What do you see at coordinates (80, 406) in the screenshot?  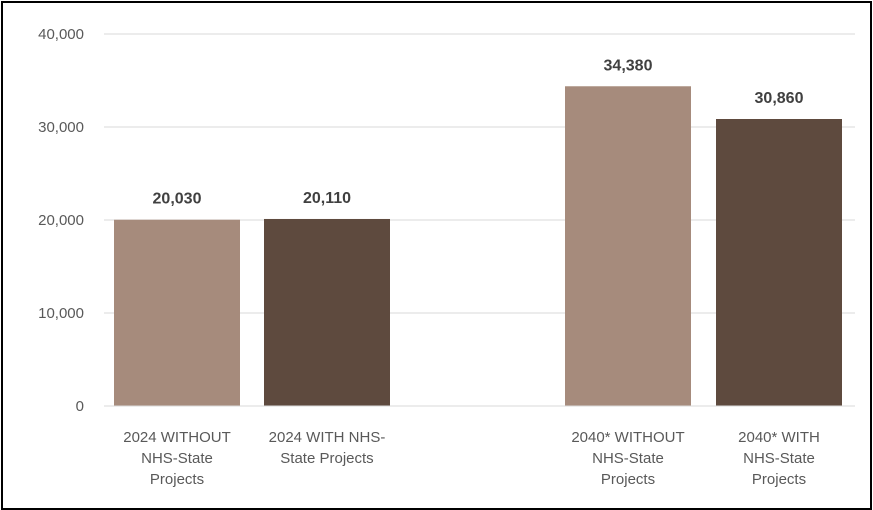 I see `y-tick-label: 0` at bounding box center [80, 406].